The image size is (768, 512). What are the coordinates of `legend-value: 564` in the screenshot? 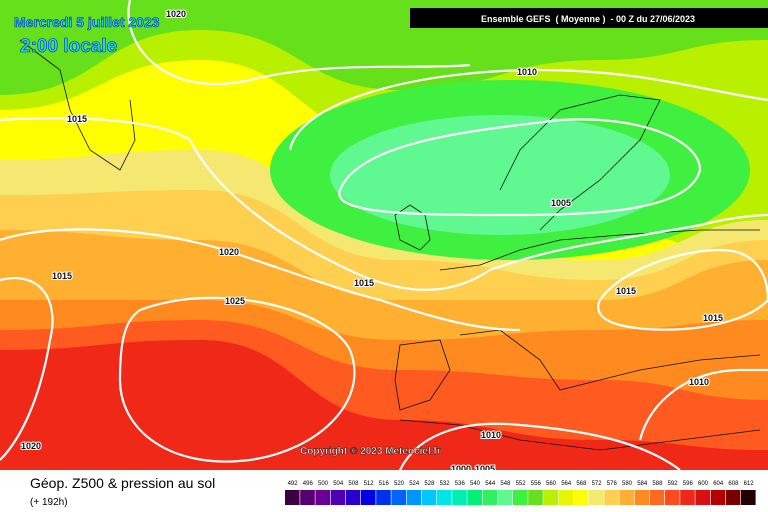 It's located at (566, 484).